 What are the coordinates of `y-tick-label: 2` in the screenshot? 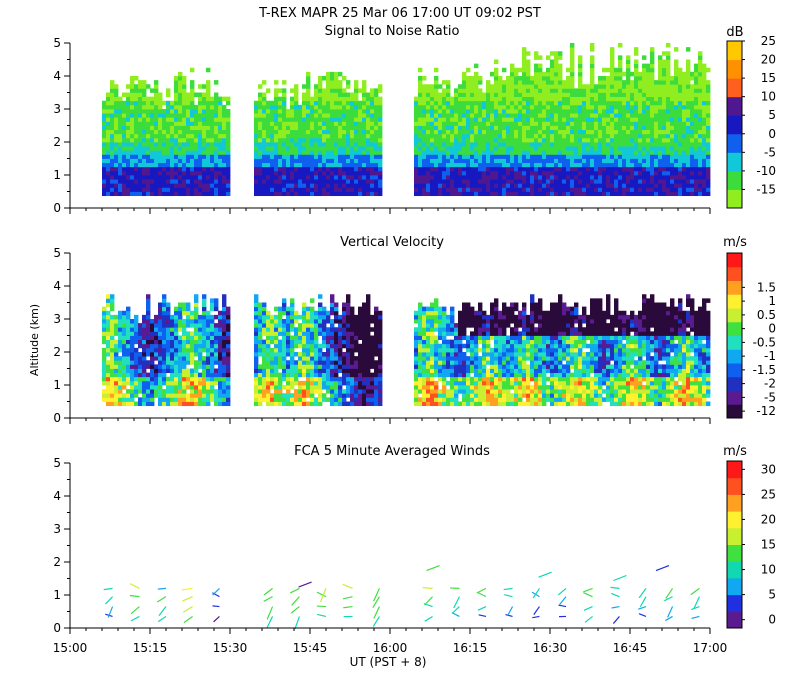 It's located at (57, 142).